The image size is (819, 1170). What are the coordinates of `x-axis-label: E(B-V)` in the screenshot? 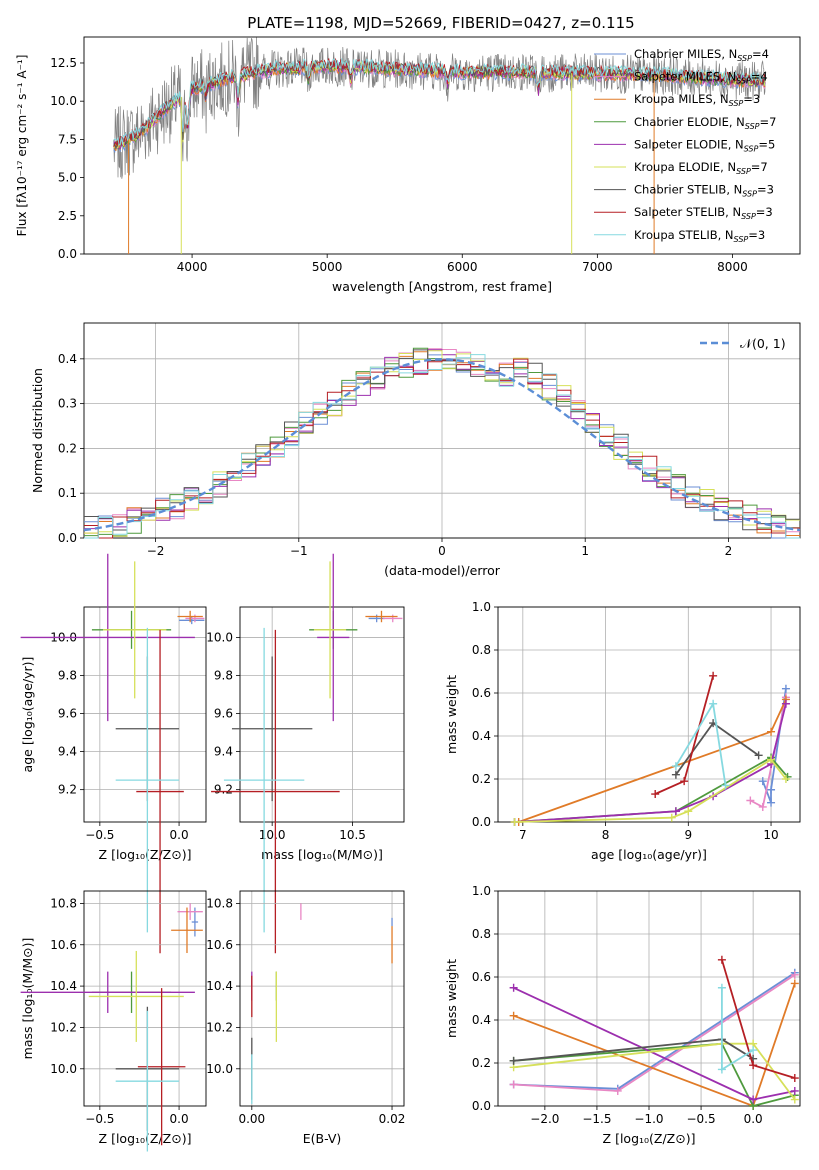 It's located at (322, 1138).